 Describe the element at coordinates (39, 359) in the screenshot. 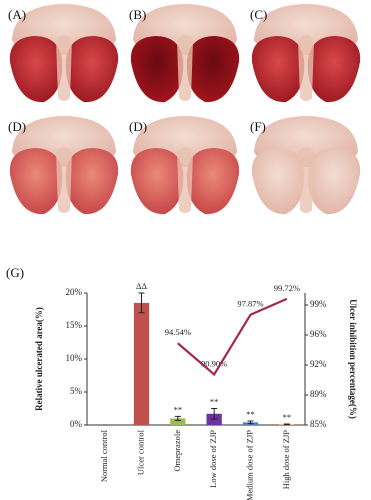

I see `y-axis-label: Relative ulcerated area(%)` at that location.